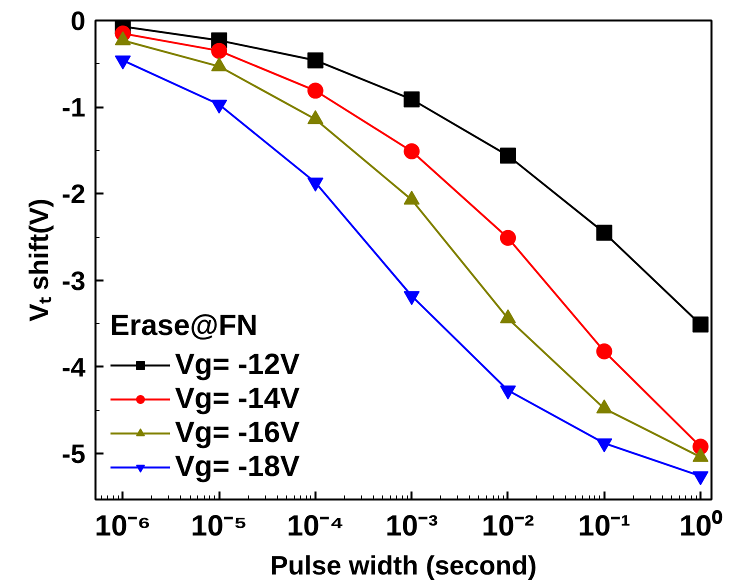 This screenshot has width=731, height=583. What do you see at coordinates (219, 526) in the screenshot?
I see `x-tick-label: 10⁻⁵` at bounding box center [219, 526].